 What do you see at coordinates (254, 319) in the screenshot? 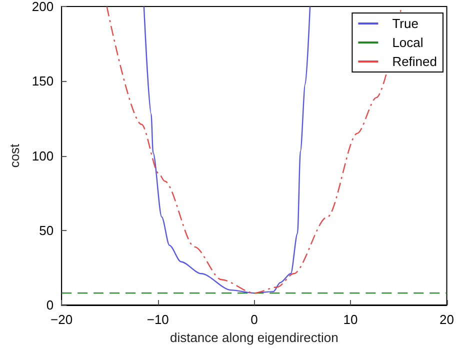
I see `x-tick-label: 0` at bounding box center [254, 319].